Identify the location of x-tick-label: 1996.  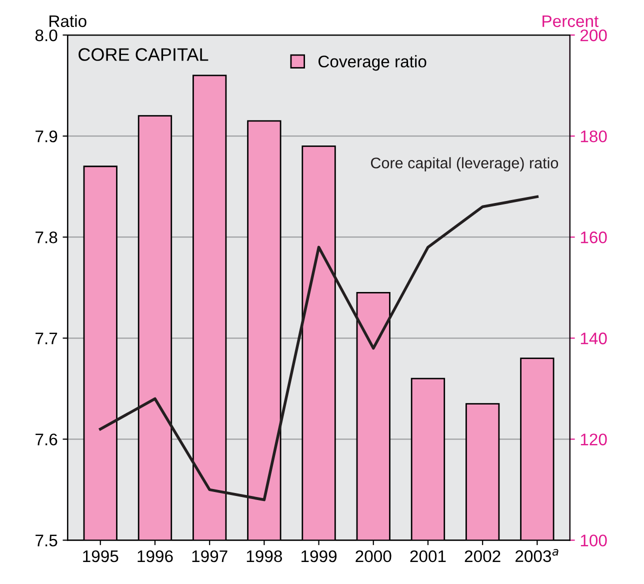
(155, 556).